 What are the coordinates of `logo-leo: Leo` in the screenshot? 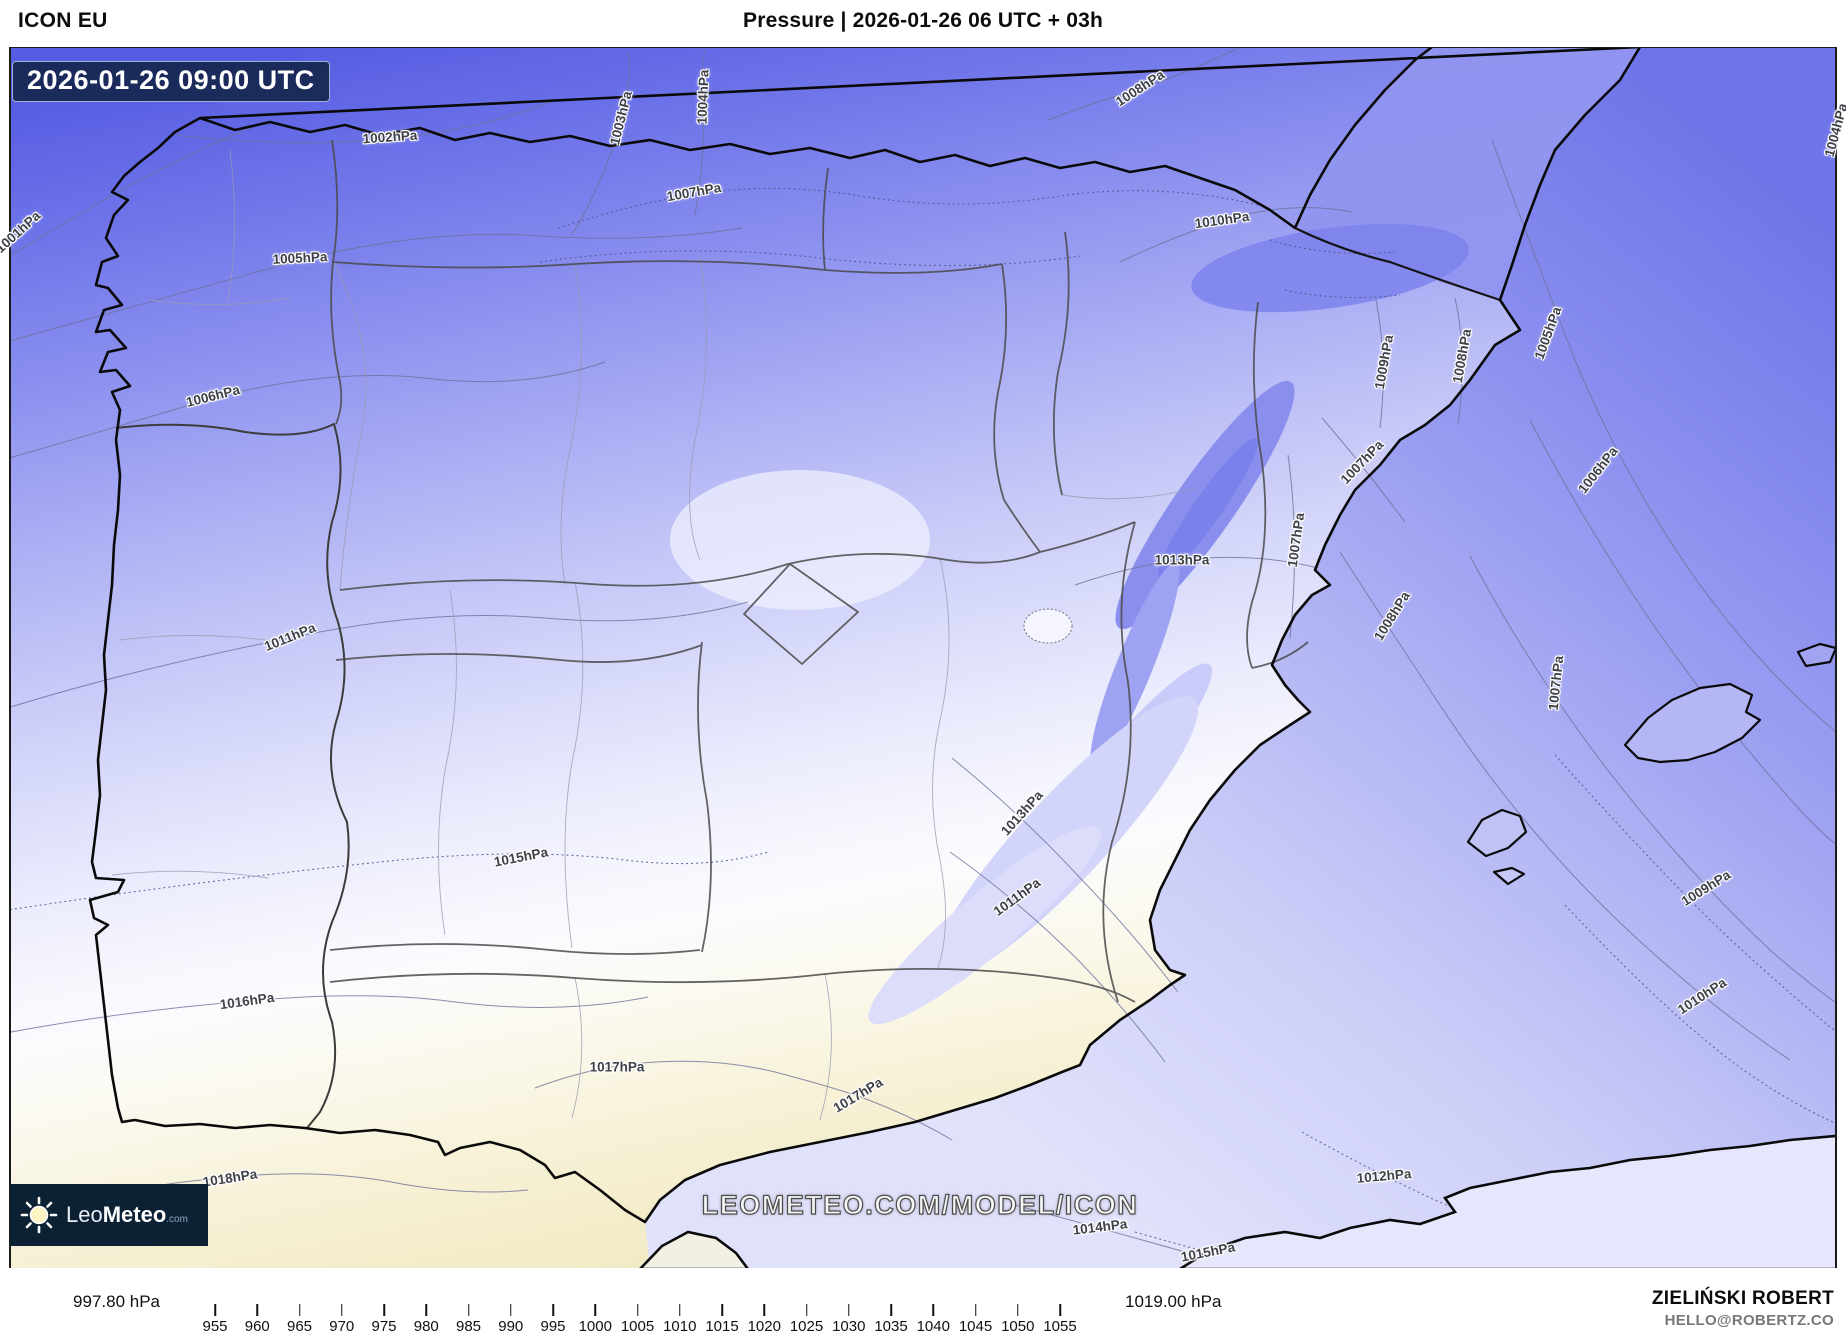 It's located at (84, 1214).